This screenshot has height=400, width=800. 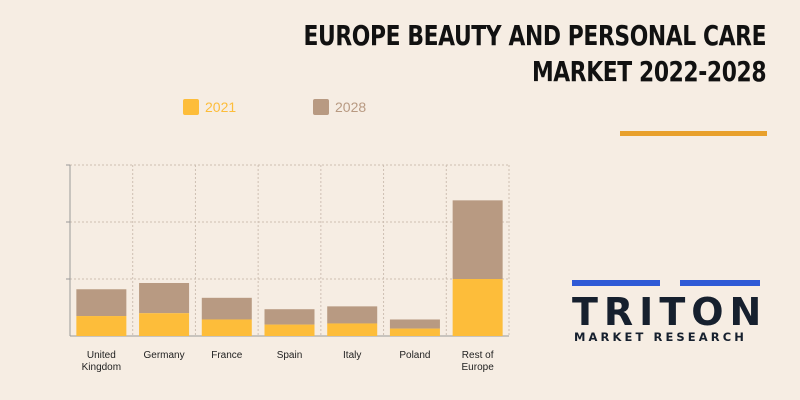 What do you see at coordinates (414, 332) in the screenshot?
I see `bar-2021-poland` at bounding box center [414, 332].